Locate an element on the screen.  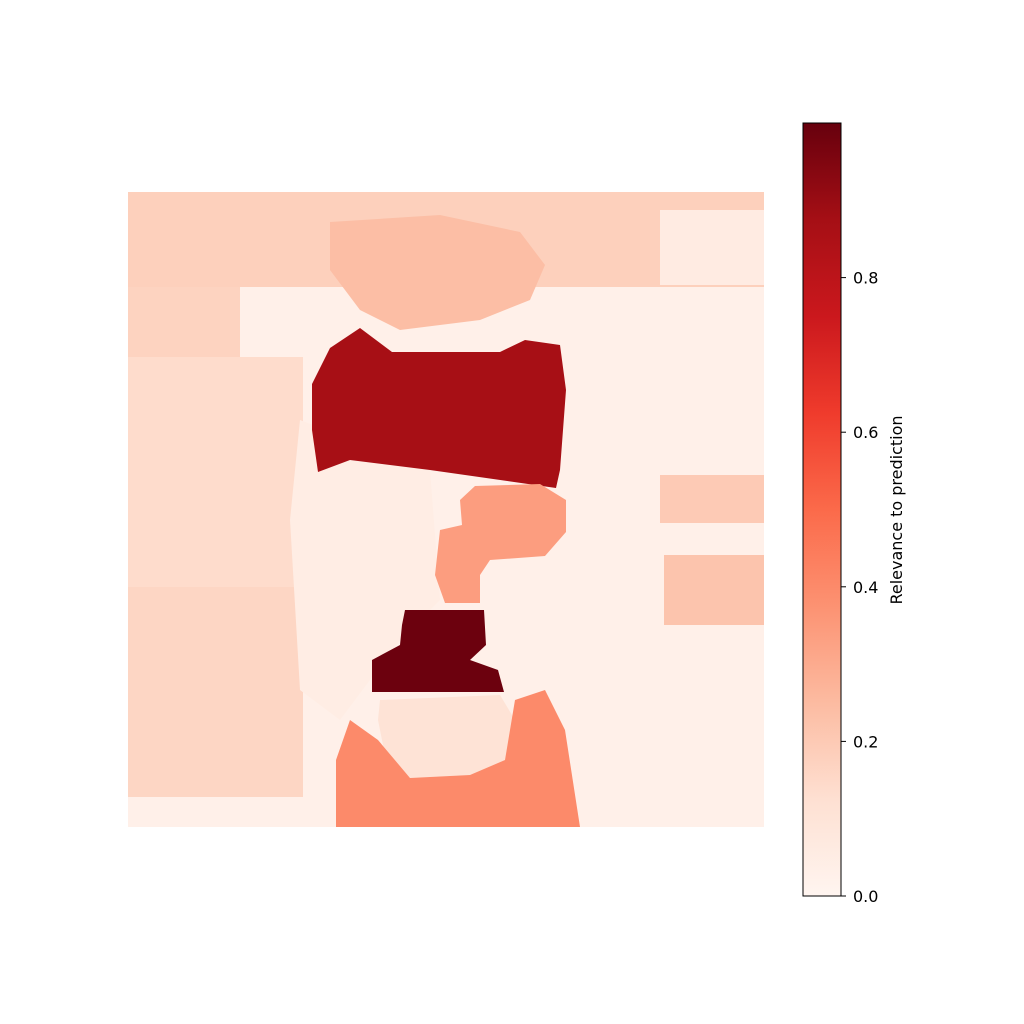
colorbar-tick-label: 0.6 is located at coordinates (865, 432).